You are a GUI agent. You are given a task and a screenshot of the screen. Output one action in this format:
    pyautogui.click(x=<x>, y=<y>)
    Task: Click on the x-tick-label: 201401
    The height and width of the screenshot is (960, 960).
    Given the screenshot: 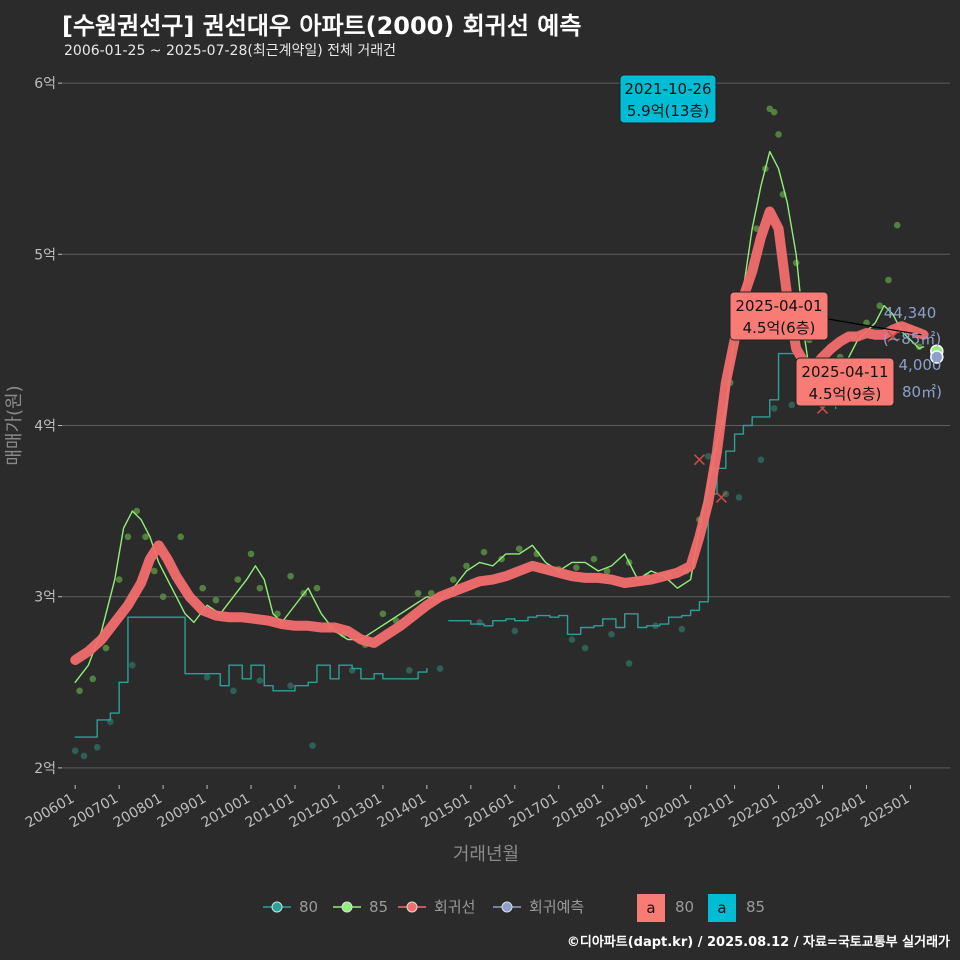 What is the action you would take?
    pyautogui.click(x=402, y=811)
    